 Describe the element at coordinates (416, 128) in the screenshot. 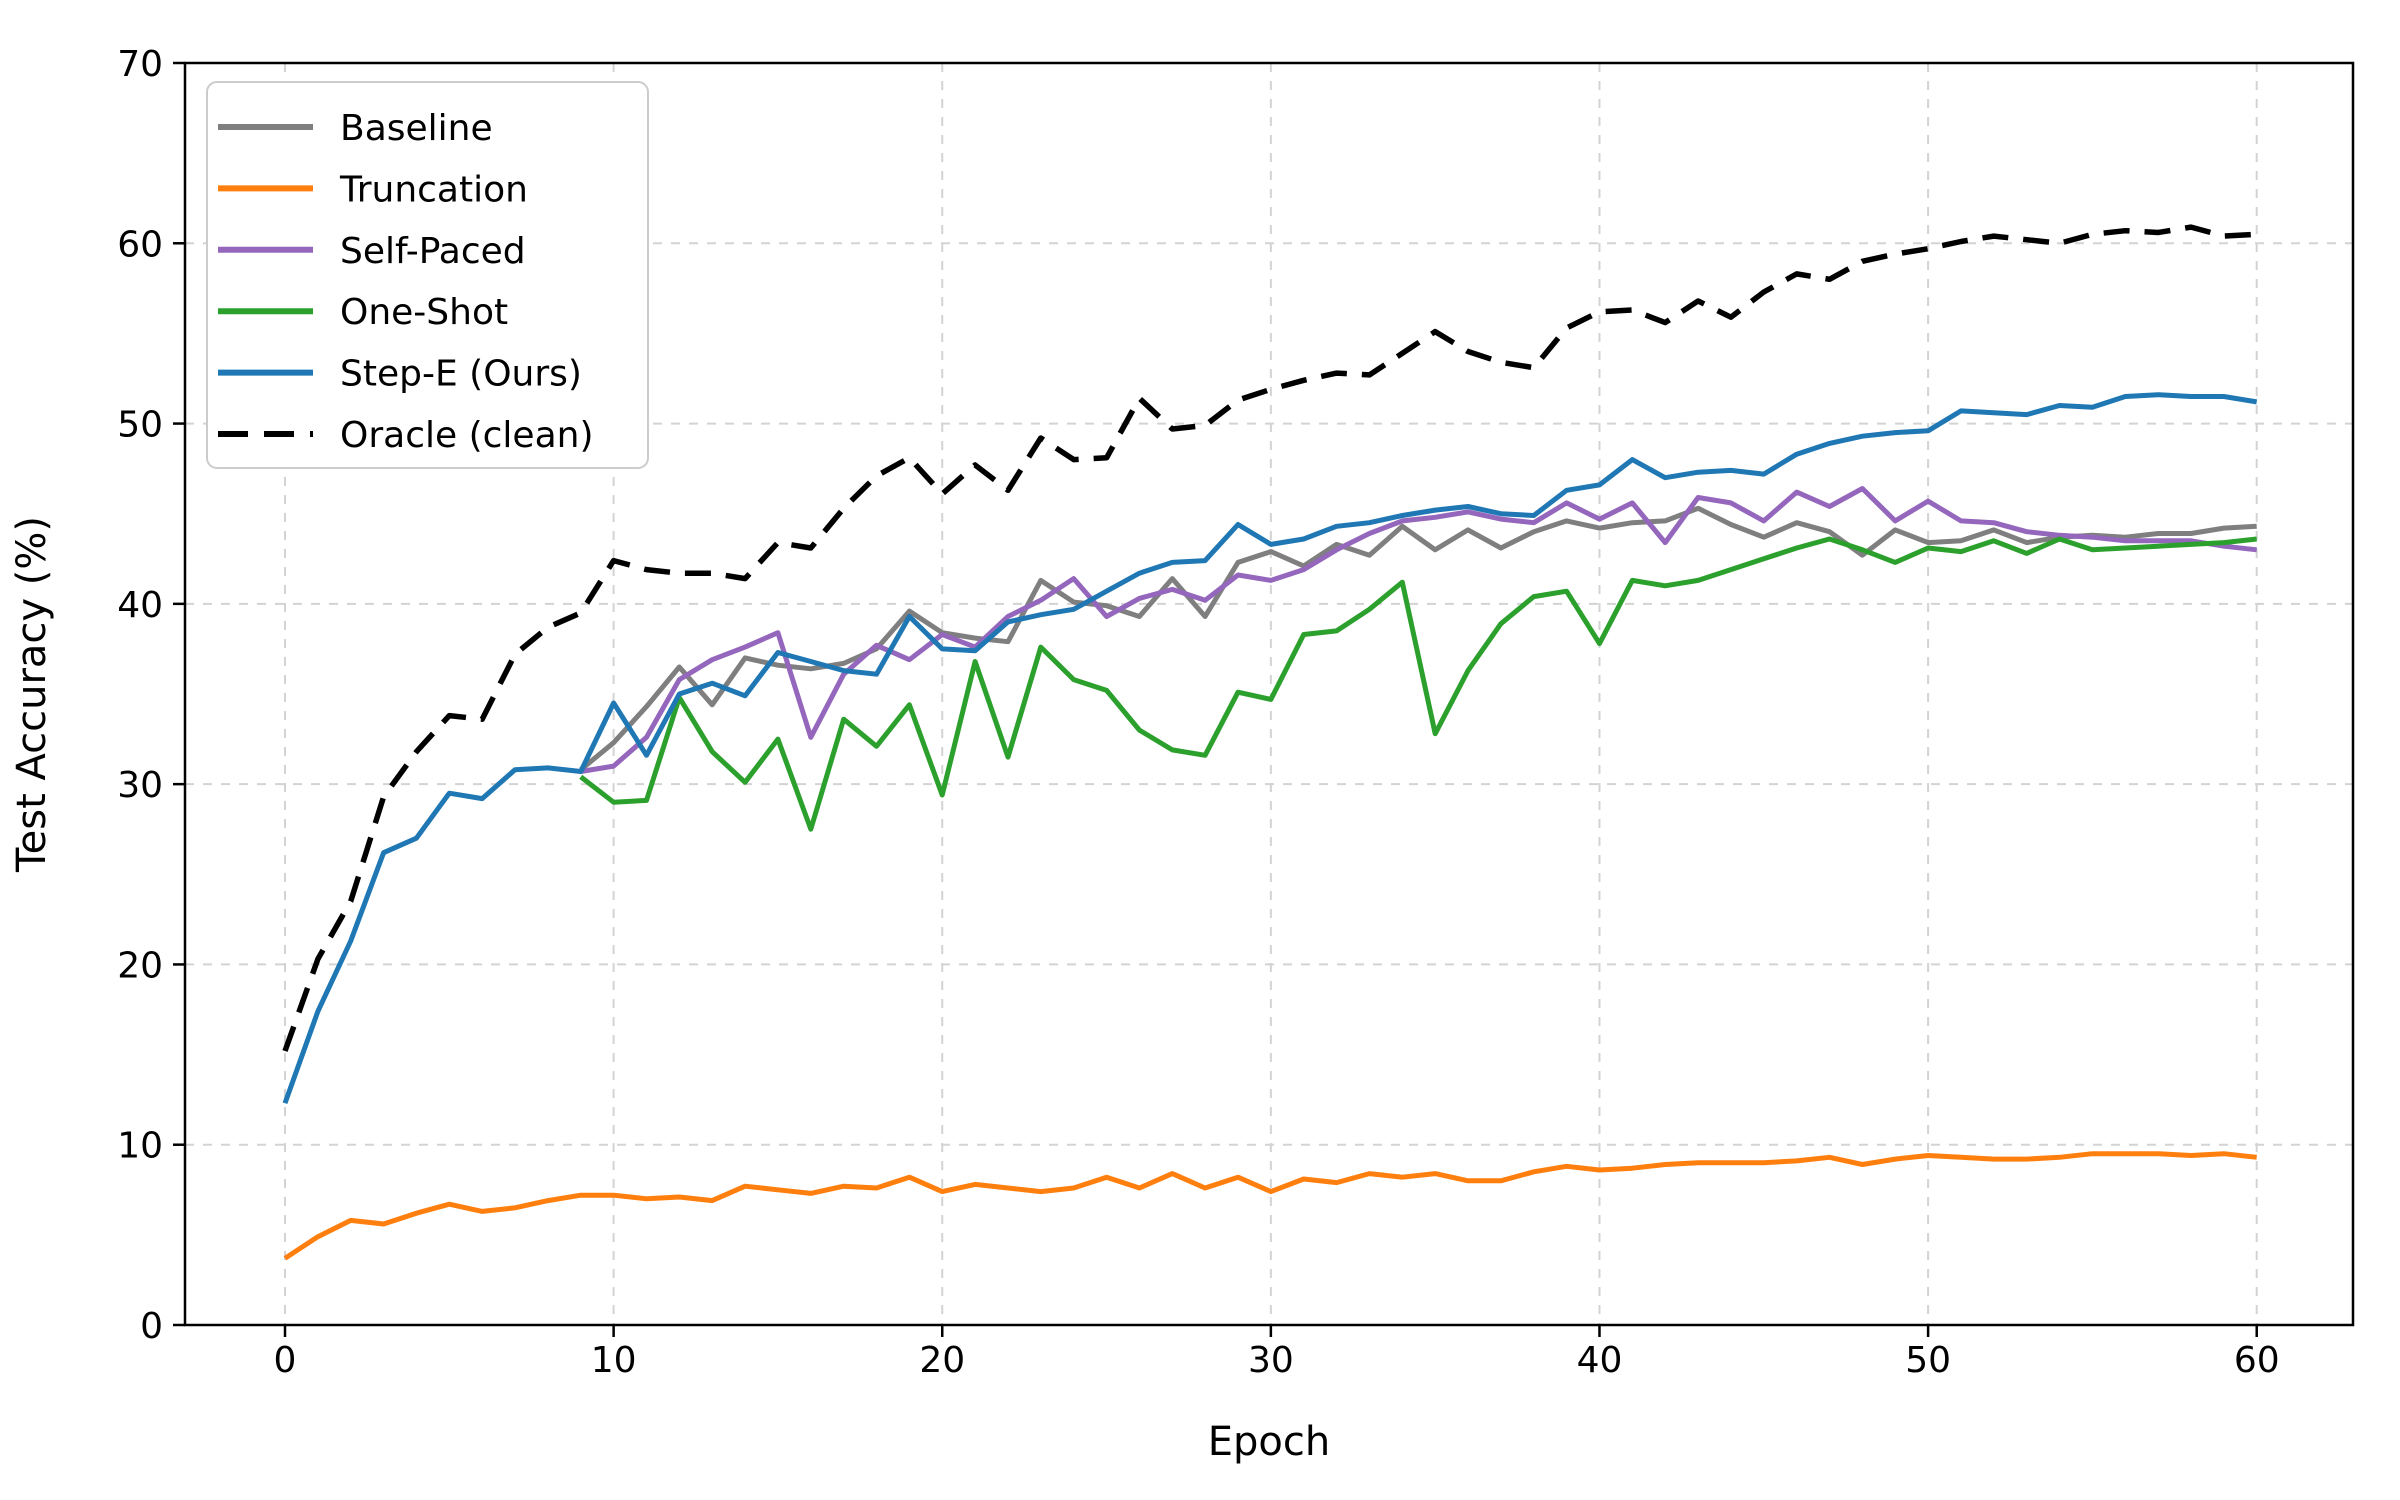

I see `legend-label-baseline: Baseline` at that location.